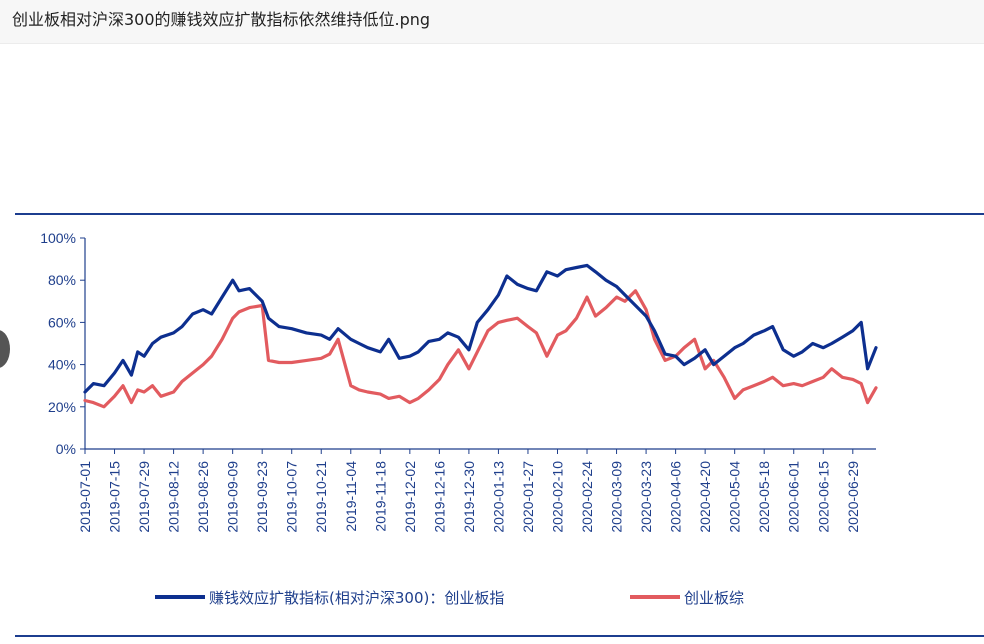 The image size is (984, 644). What do you see at coordinates (62, 365) in the screenshot?
I see `y-tick-label: 40%` at bounding box center [62, 365].